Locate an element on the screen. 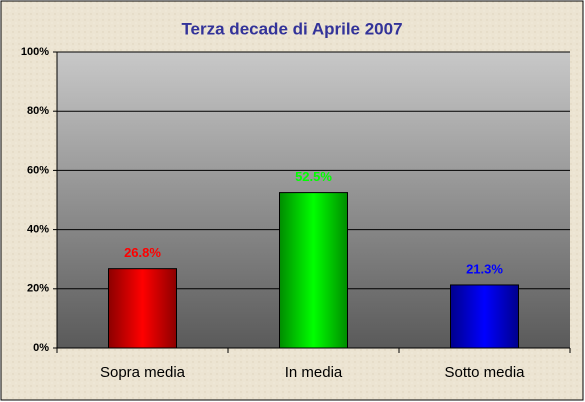  y-tick-label: 0% is located at coordinates (41, 348).